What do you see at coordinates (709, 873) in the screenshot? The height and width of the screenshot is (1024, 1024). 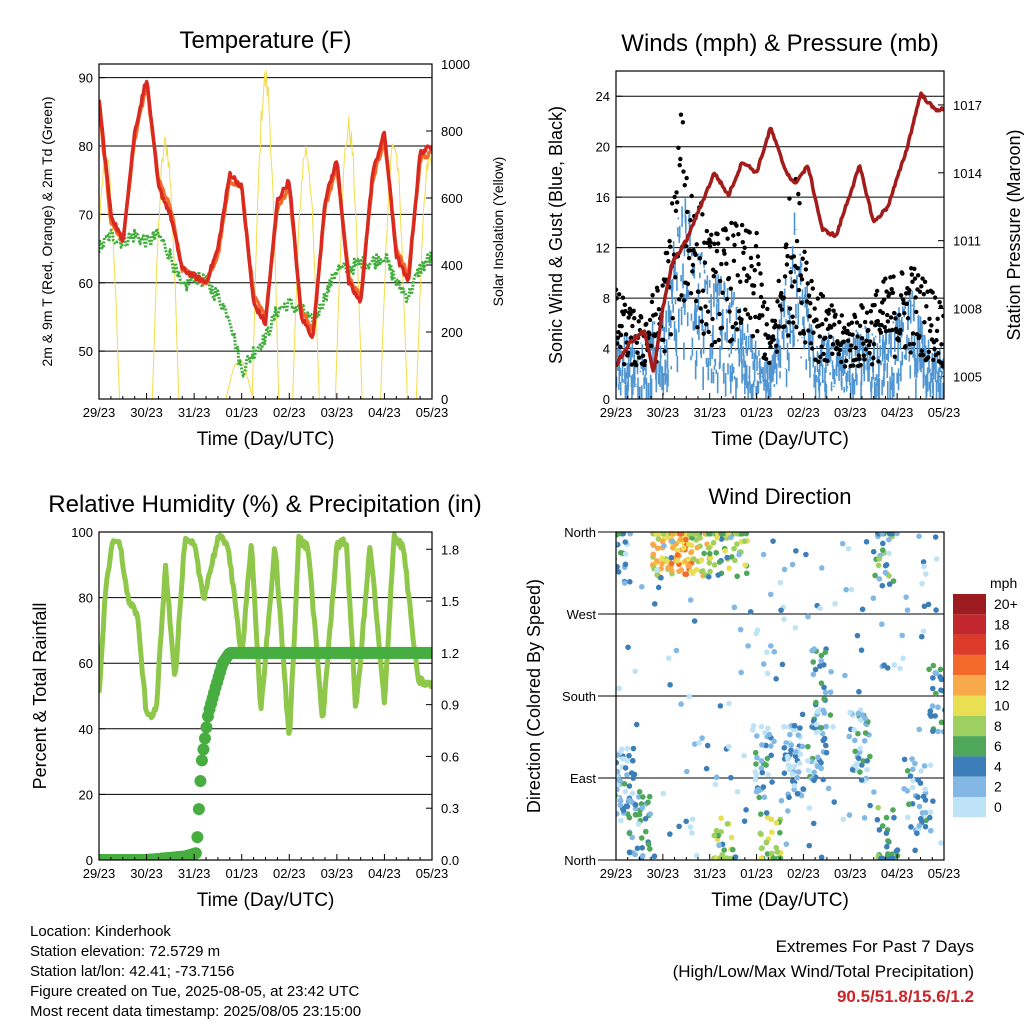 I see `x-tick-label: 31/23` at bounding box center [709, 873].